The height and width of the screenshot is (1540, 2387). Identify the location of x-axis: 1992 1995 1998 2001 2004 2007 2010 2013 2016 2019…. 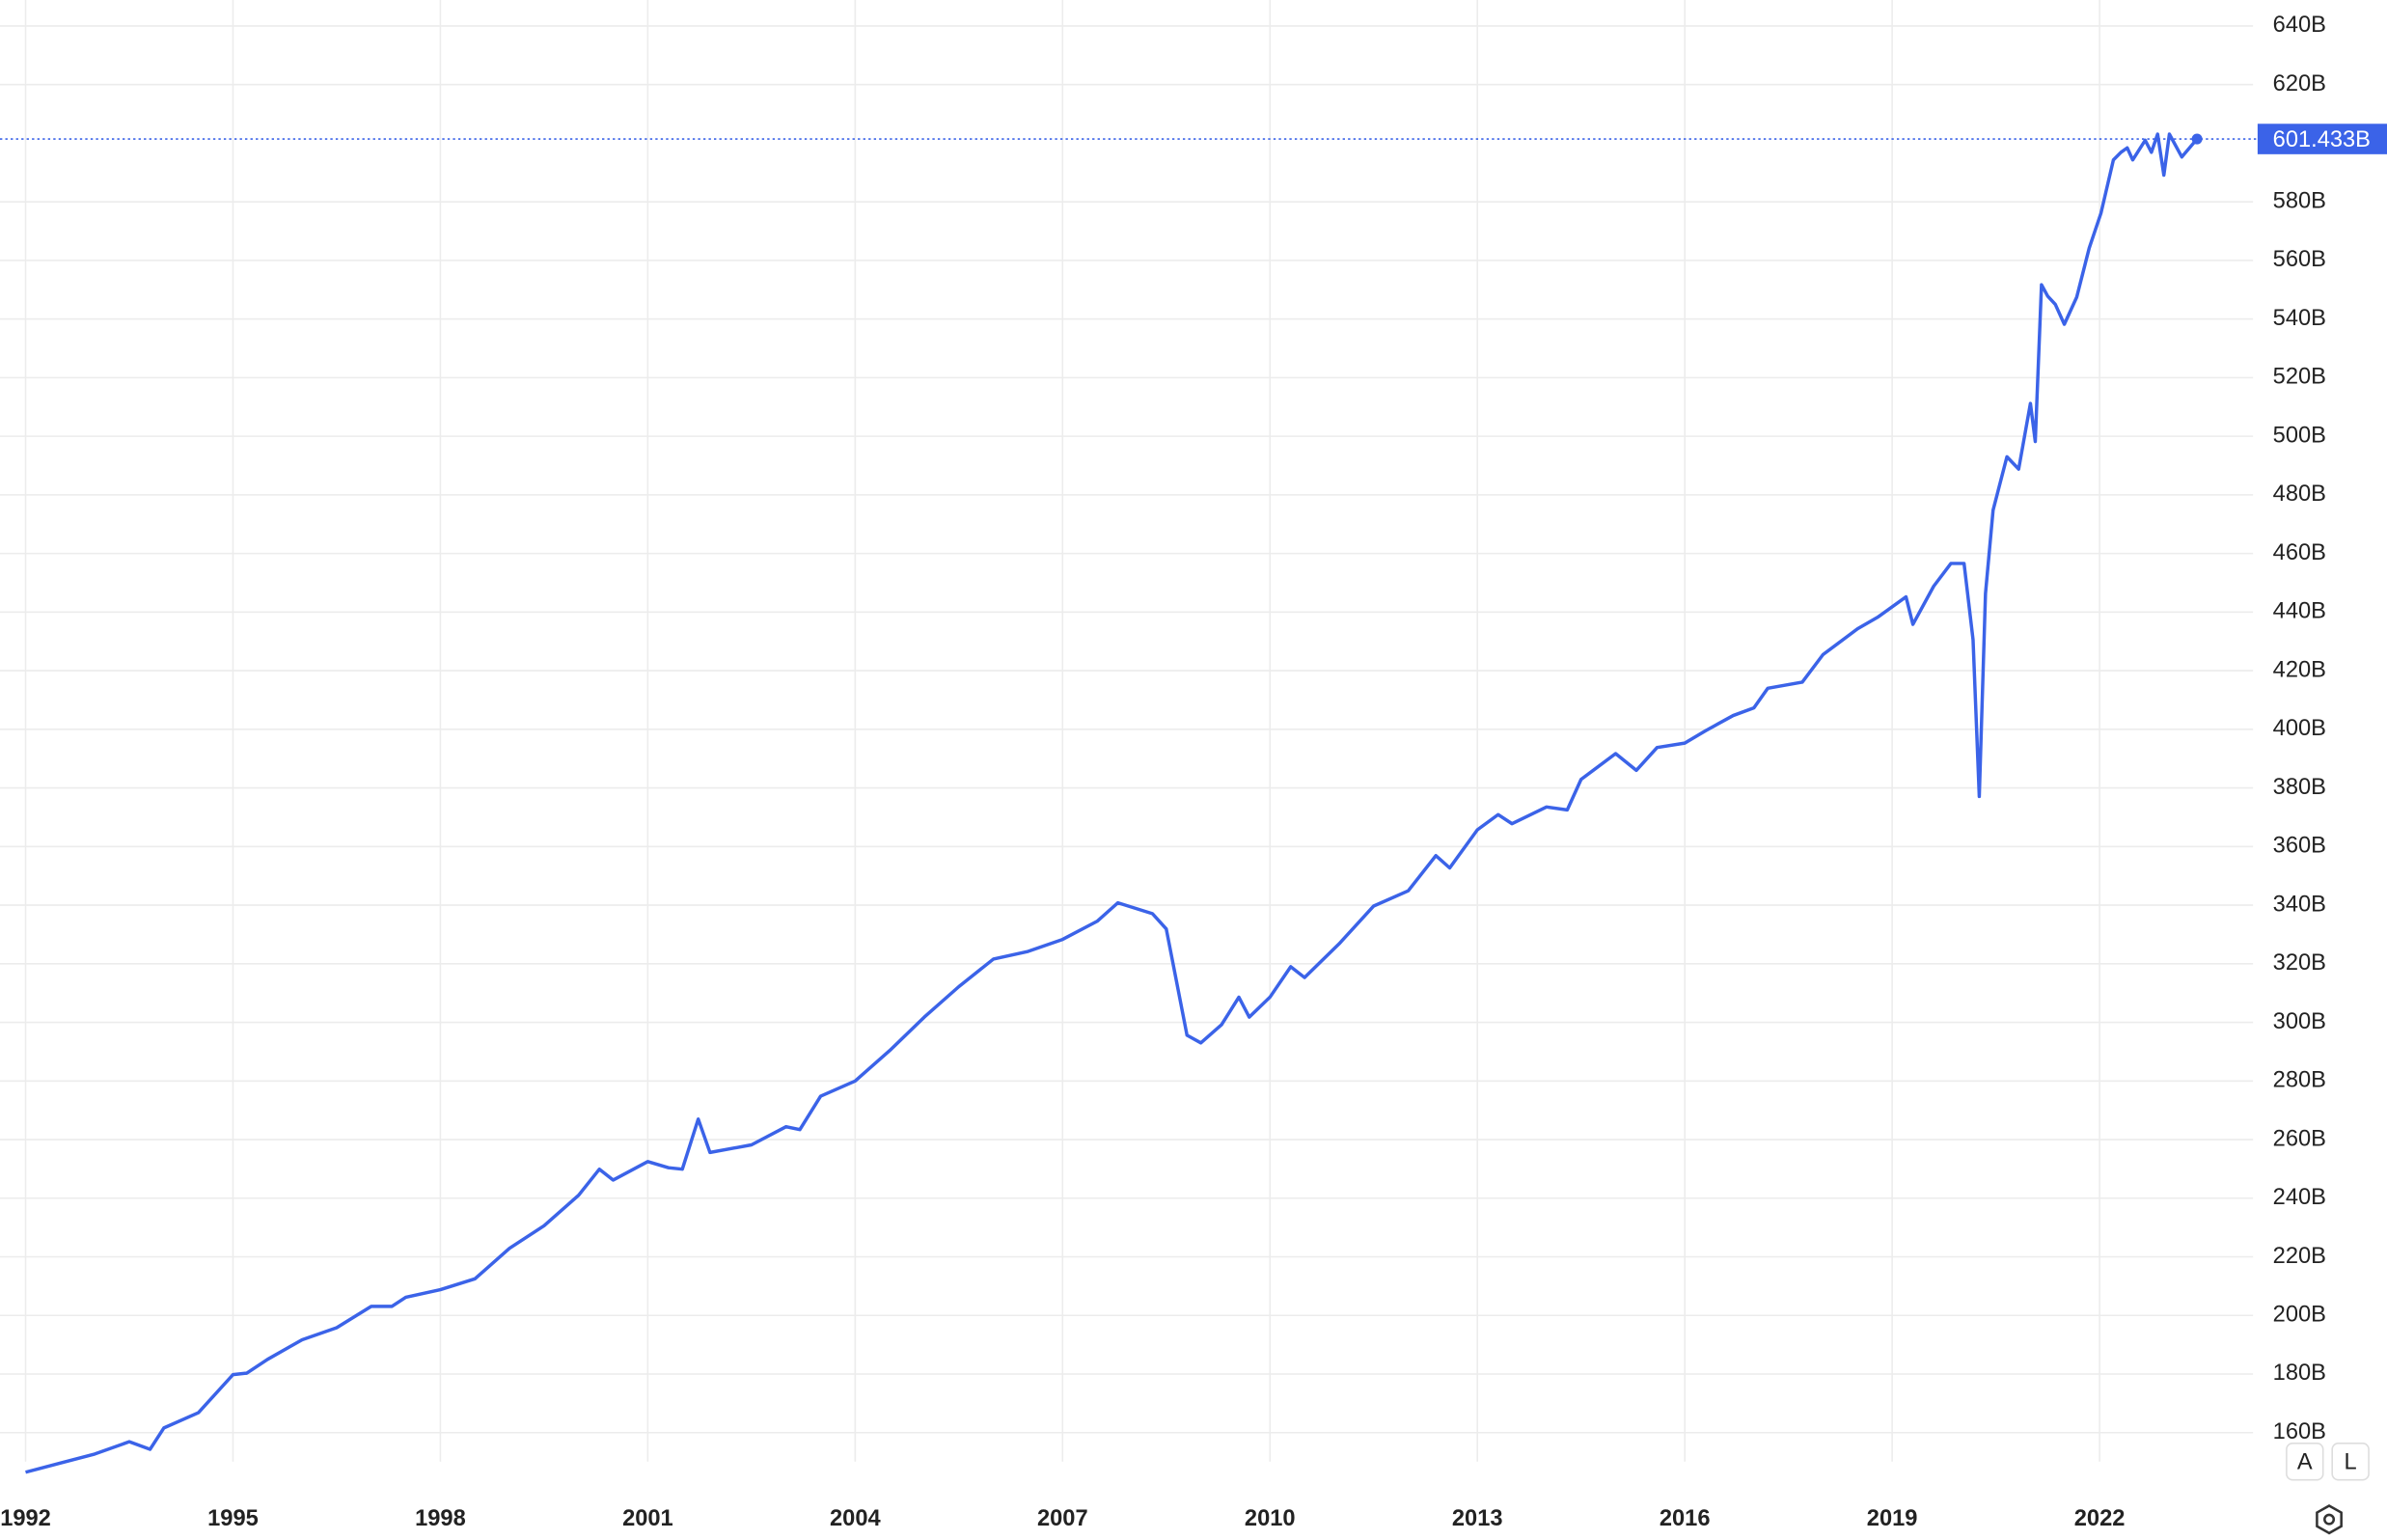
(1063, 1518).